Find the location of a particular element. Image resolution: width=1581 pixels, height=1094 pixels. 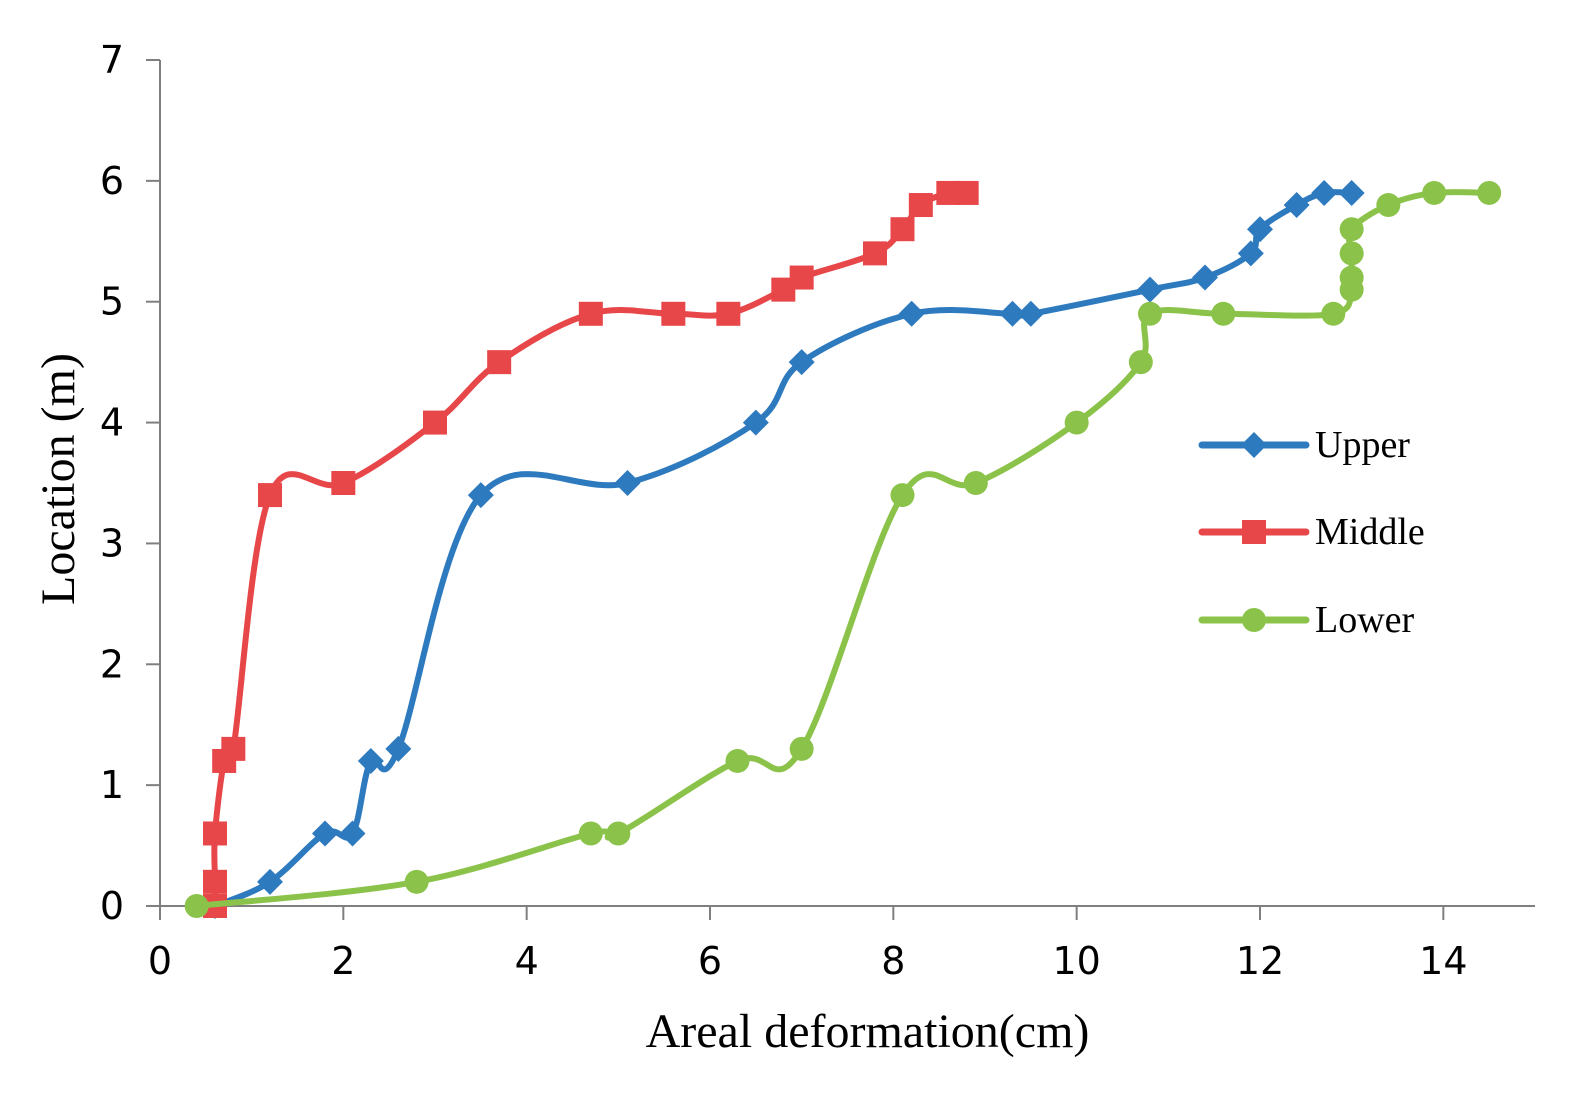

y-tick-label: 5 is located at coordinates (112, 302).